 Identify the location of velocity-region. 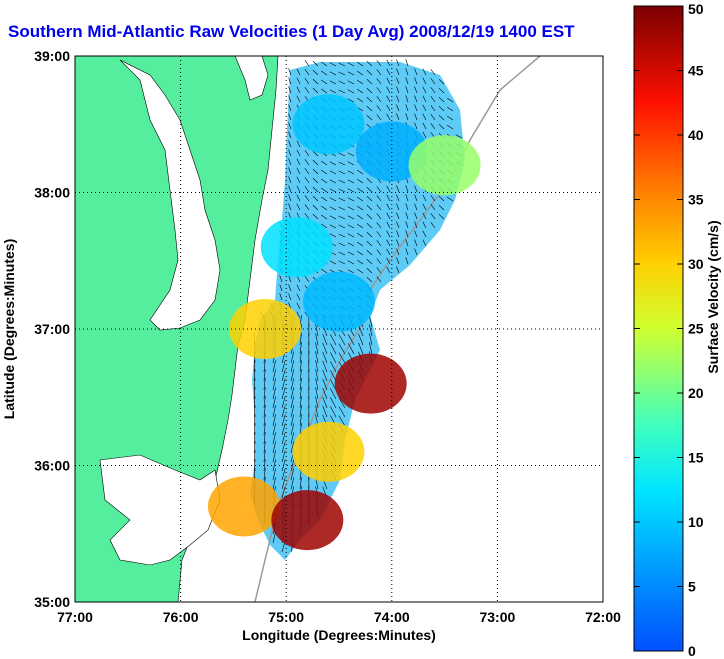
(444, 165).